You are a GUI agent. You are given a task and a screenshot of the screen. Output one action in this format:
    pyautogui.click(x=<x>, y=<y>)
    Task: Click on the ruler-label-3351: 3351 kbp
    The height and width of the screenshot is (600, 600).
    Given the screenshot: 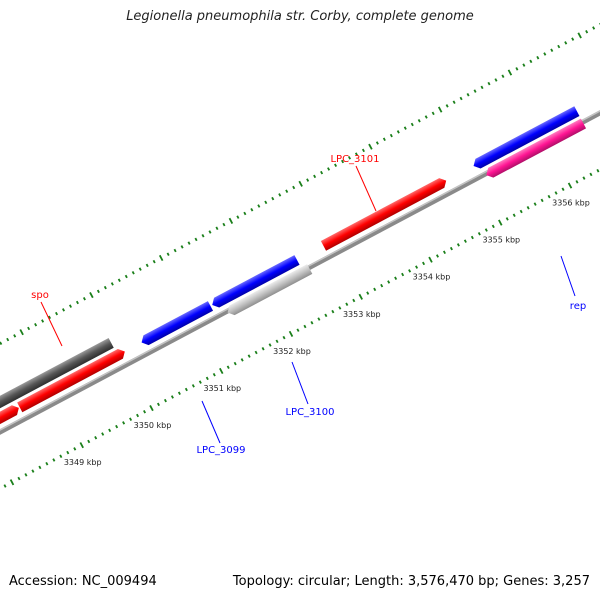 What is the action you would take?
    pyautogui.click(x=222, y=388)
    